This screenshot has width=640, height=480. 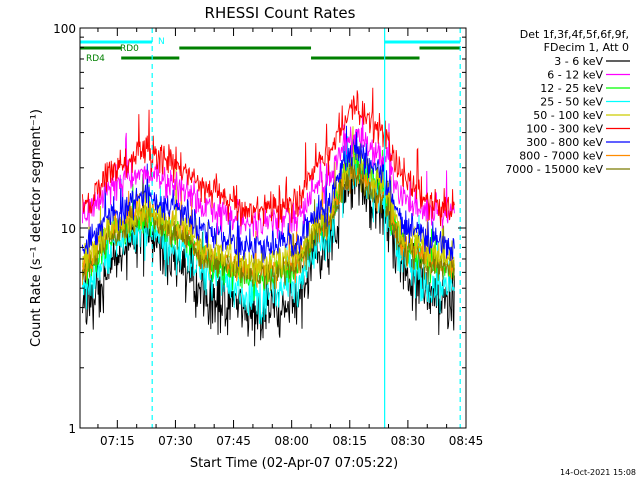 What do you see at coordinates (571, 88) in the screenshot?
I see `legend-entry-label: 12 - 25 keV` at bounding box center [571, 88].